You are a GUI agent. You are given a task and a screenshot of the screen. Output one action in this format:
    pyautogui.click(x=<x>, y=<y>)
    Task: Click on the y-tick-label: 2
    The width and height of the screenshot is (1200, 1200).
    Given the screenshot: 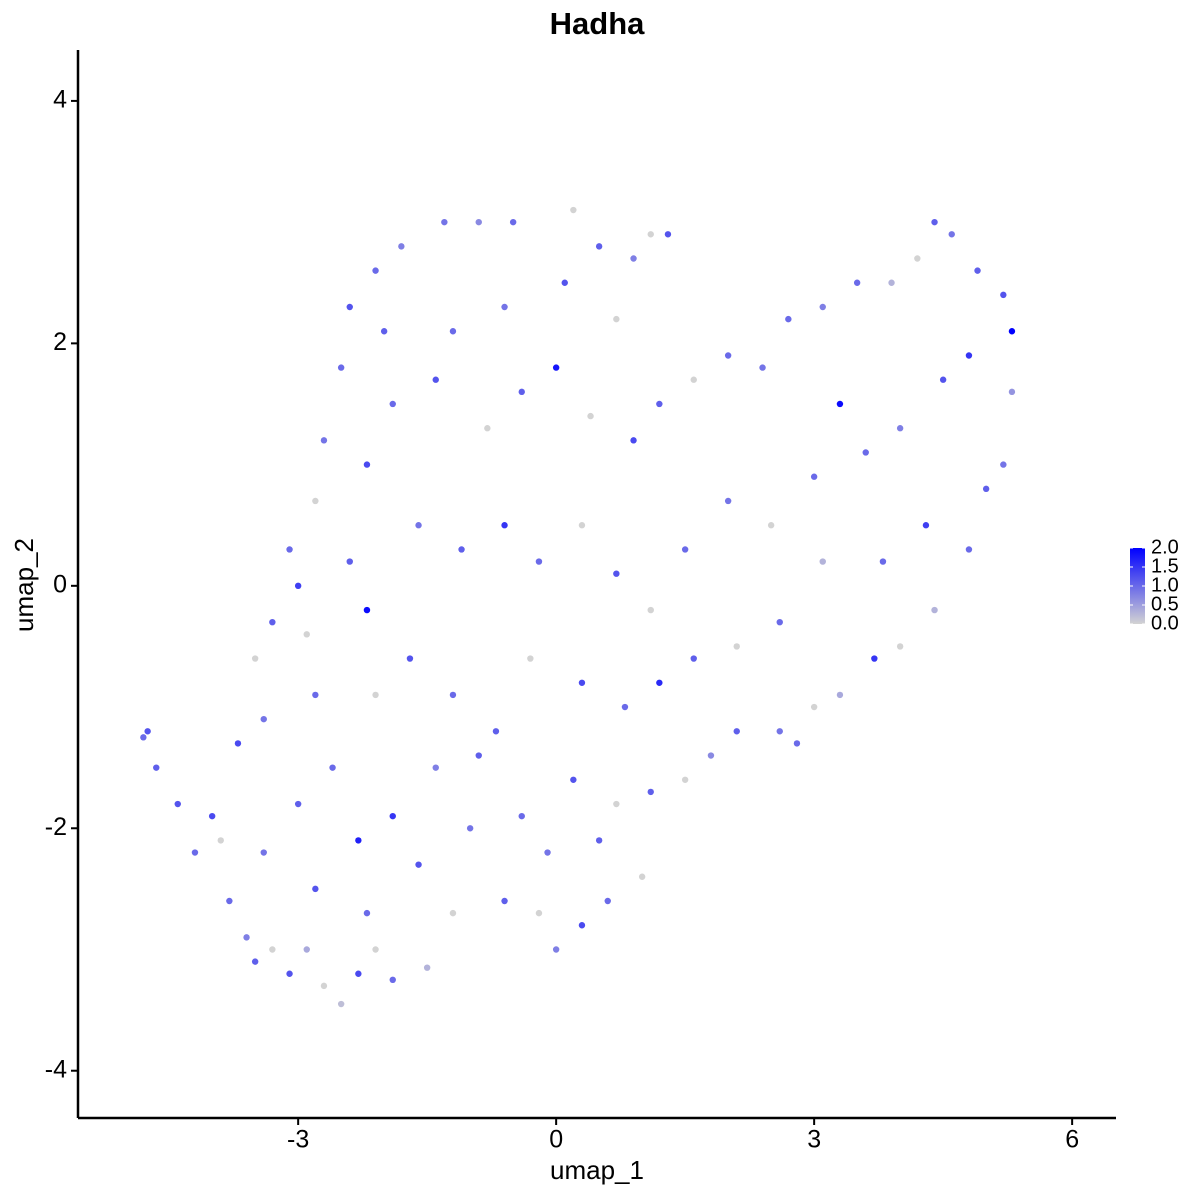 What is the action you would take?
    pyautogui.click(x=60, y=342)
    